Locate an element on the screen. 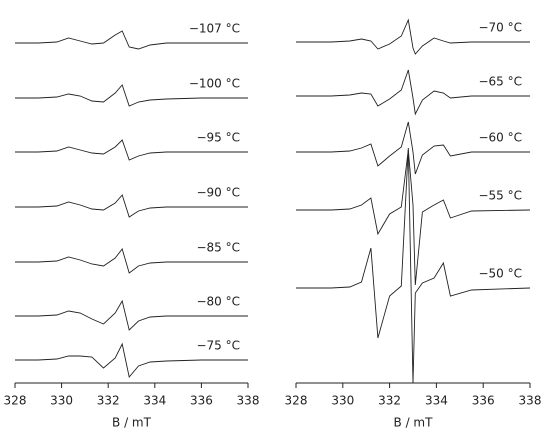 The height and width of the screenshot is (439, 550). trace-label: −100 °C is located at coordinates (214, 84).